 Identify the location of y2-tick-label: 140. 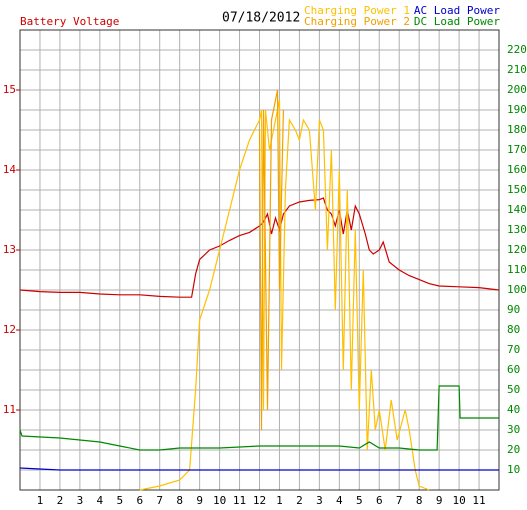
(517, 209).